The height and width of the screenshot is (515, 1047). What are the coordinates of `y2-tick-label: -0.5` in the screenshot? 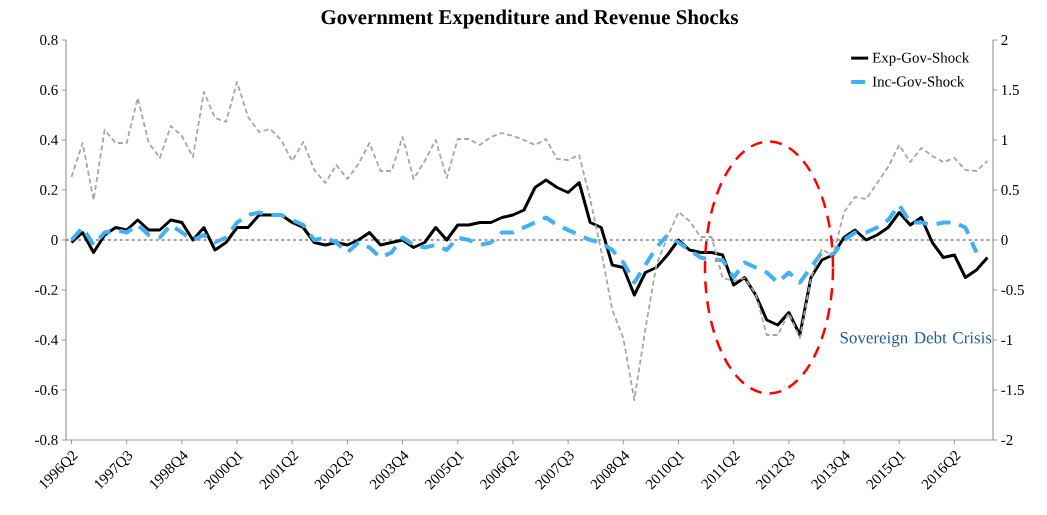 It's located at (1012, 290).